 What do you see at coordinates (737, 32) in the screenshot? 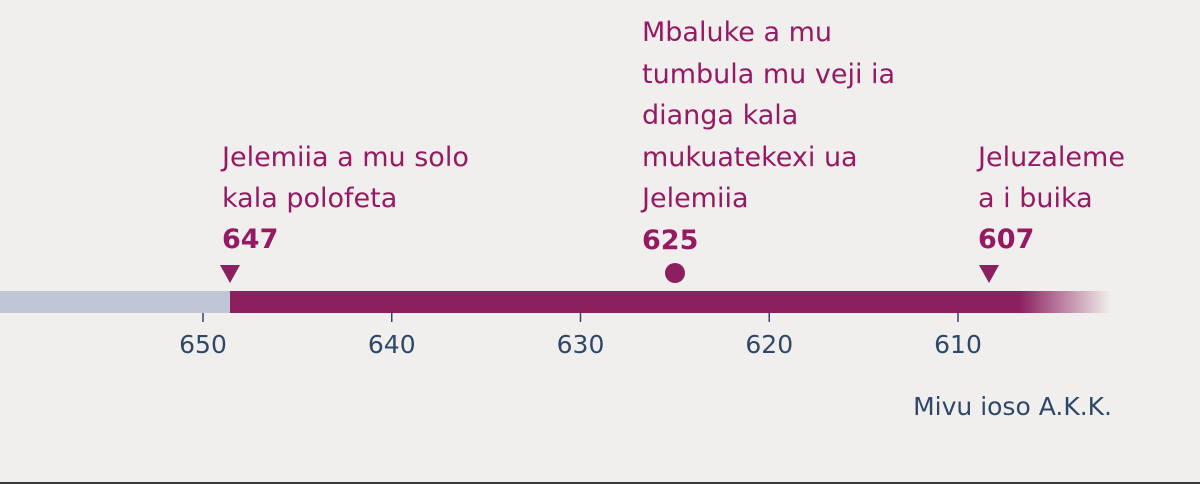
I see `event-label: Mbaluke a mu` at bounding box center [737, 32].